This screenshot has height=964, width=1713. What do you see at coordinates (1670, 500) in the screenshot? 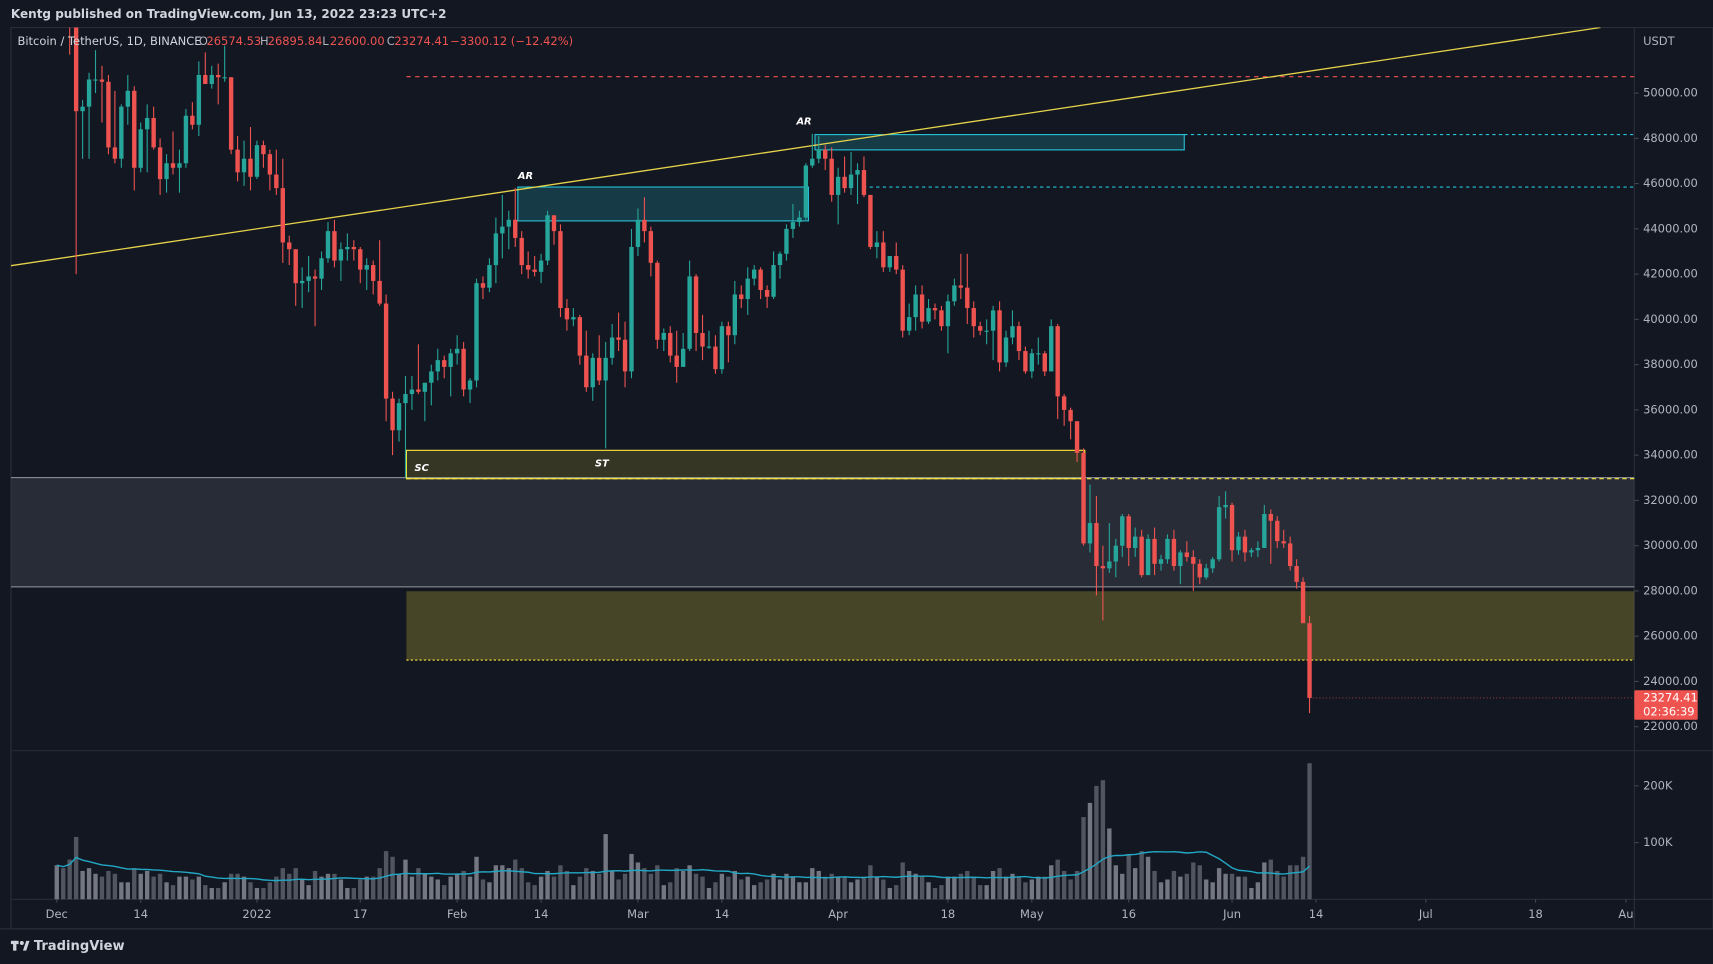
I see `y-tick-label: 32000.00` at bounding box center [1670, 500].